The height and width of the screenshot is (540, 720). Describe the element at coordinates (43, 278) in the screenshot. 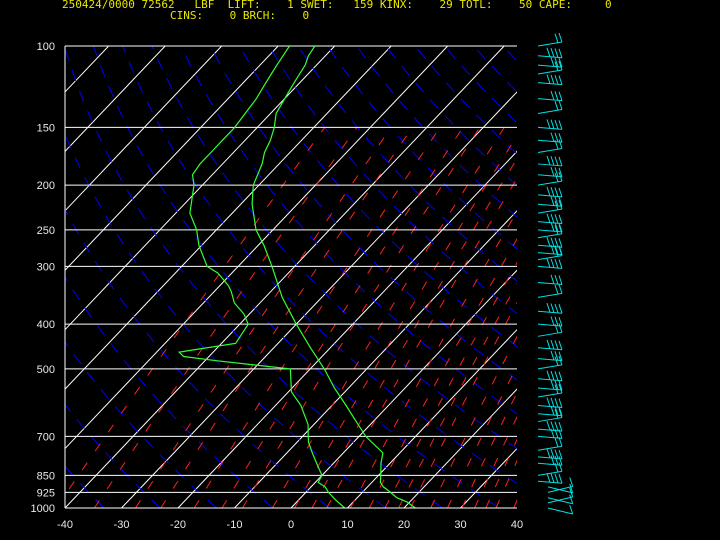

I see `pressure-axis-labels: 100 150 200 250 300 400 500 700 850 925 1000` at that location.